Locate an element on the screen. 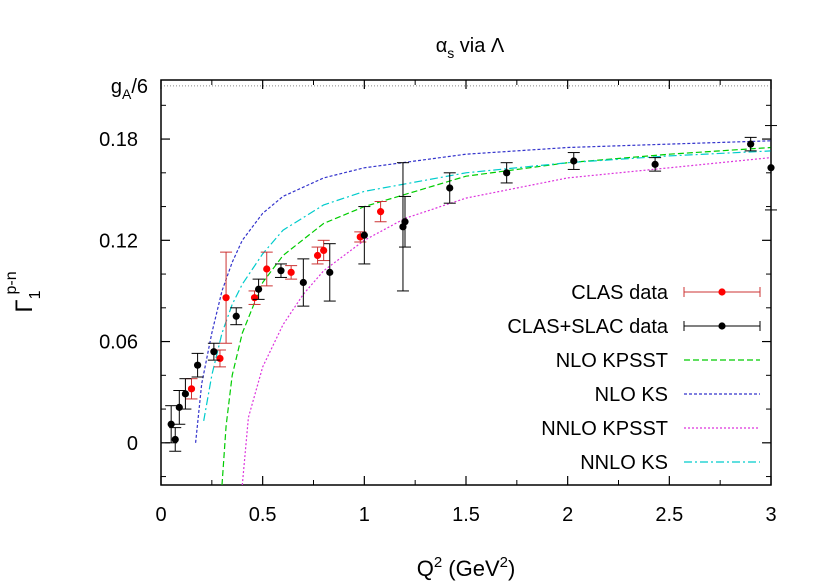  x-tick-label: 1.5 is located at coordinates (466, 515).